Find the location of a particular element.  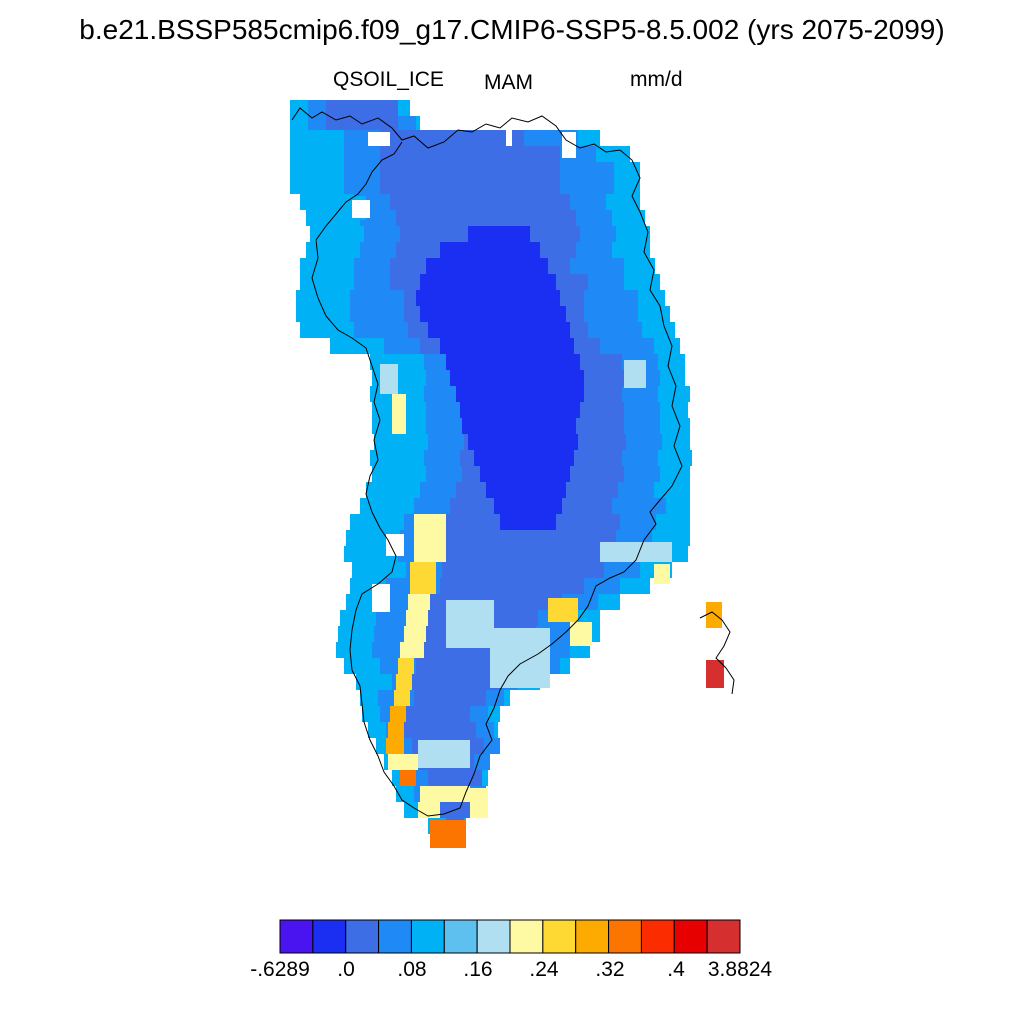

missing-data-cell is located at coordinates (361, 209).